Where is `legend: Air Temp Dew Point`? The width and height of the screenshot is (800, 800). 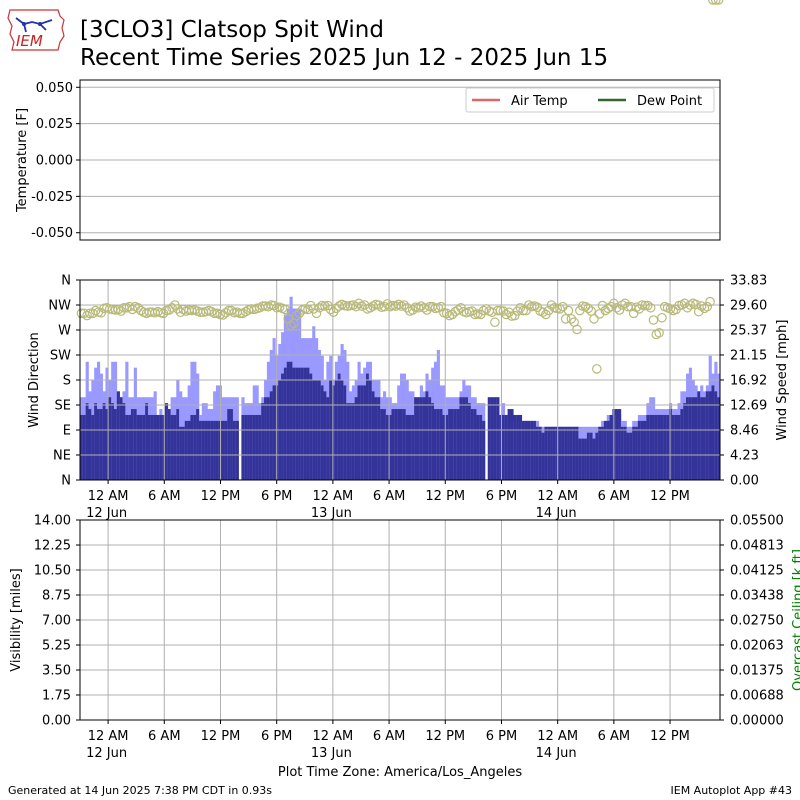 legend: Air Temp Dew Point is located at coordinates (590, 100).